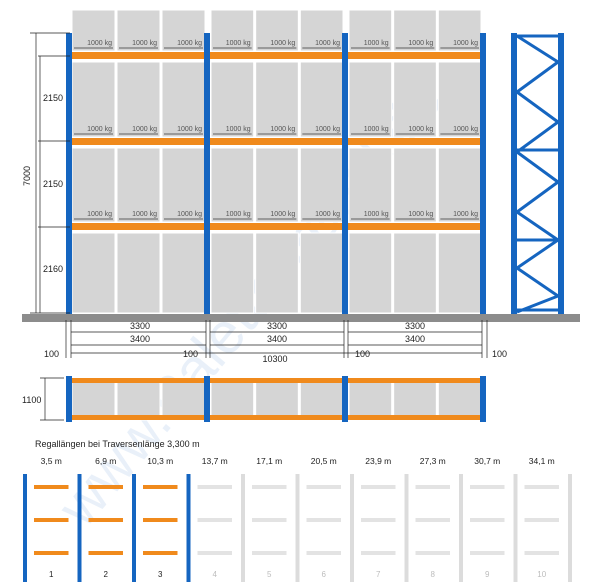  Describe the element at coordinates (53, 269) in the screenshot. I see `dim-level-3: 2160` at that location.